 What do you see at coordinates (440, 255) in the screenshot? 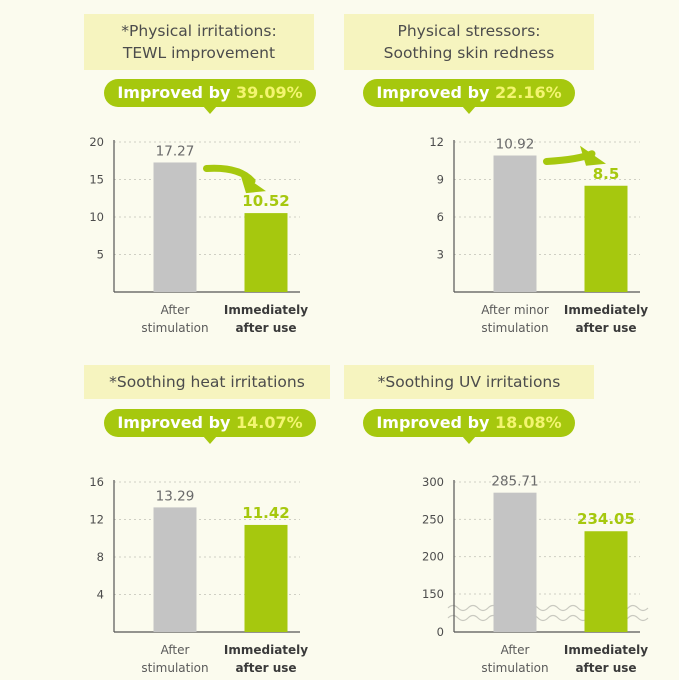
I see `y-tick-label: 3` at bounding box center [440, 255].